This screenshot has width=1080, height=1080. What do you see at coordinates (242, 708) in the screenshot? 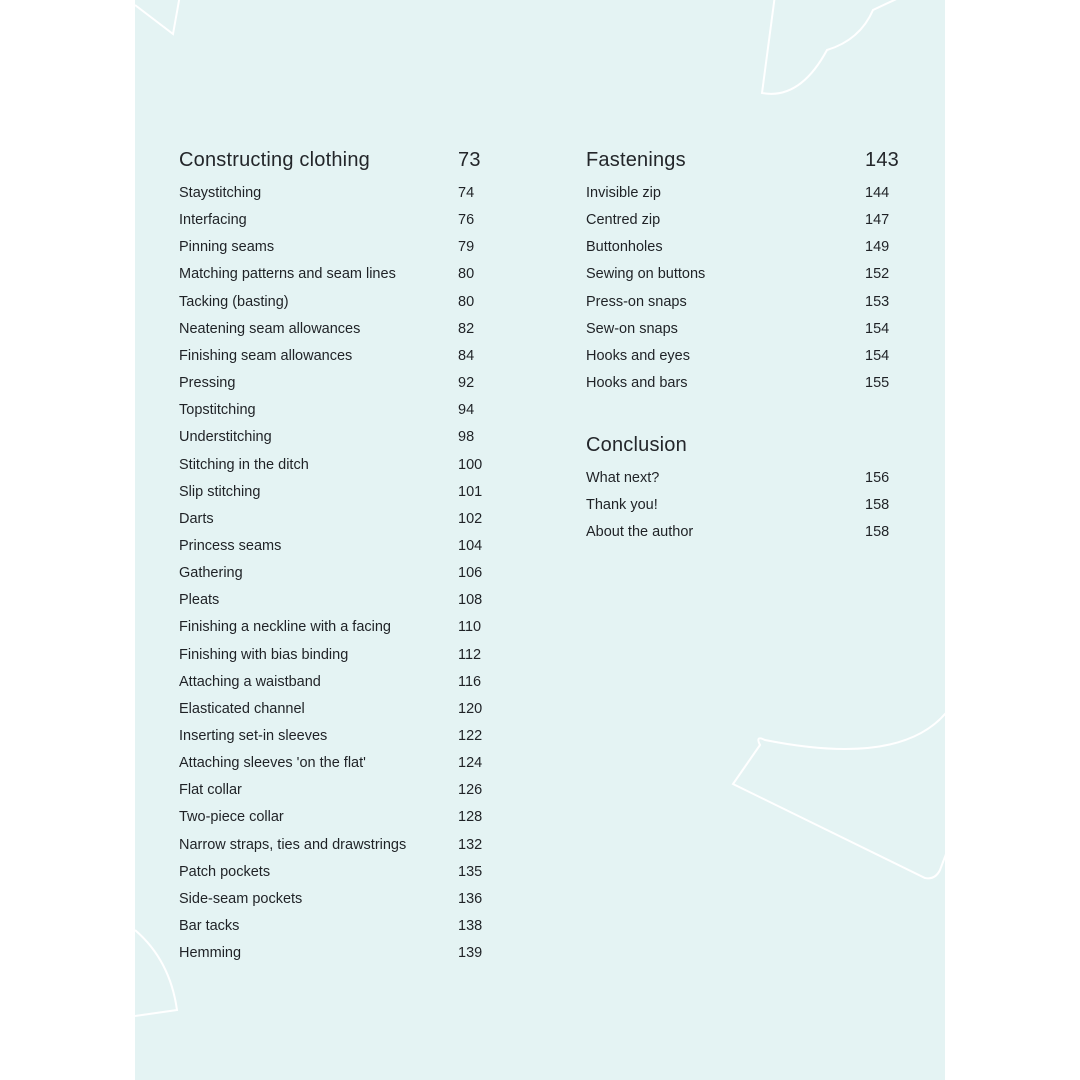
I see `entry-title: Elasticated channel` at bounding box center [242, 708].